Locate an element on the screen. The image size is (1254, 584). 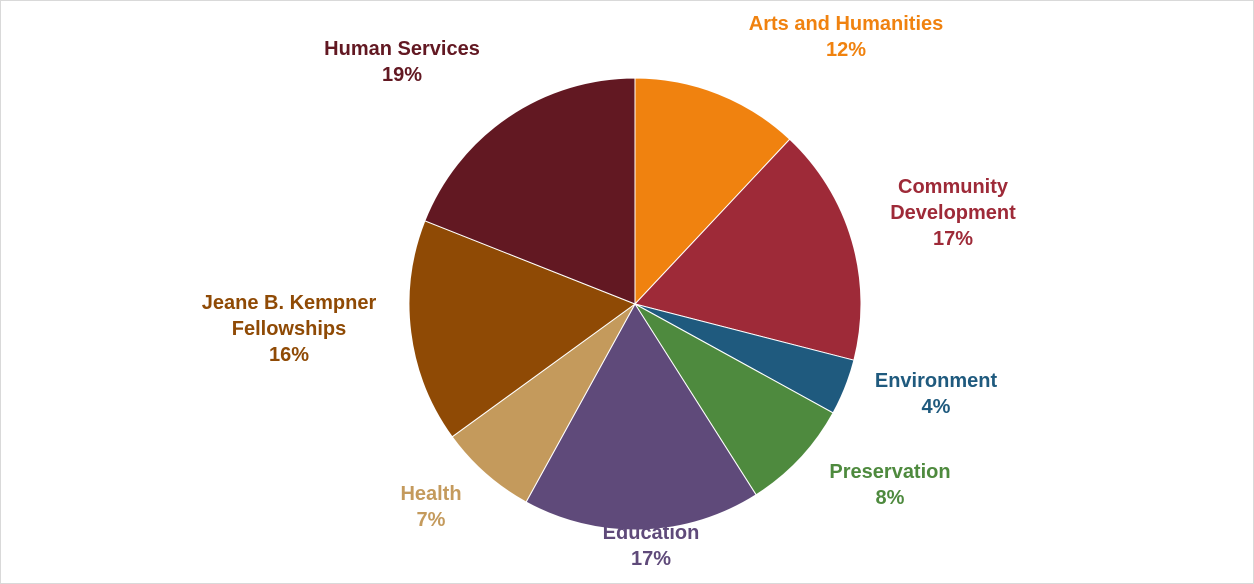
slice-label-percent: 4% is located at coordinates (936, 407).